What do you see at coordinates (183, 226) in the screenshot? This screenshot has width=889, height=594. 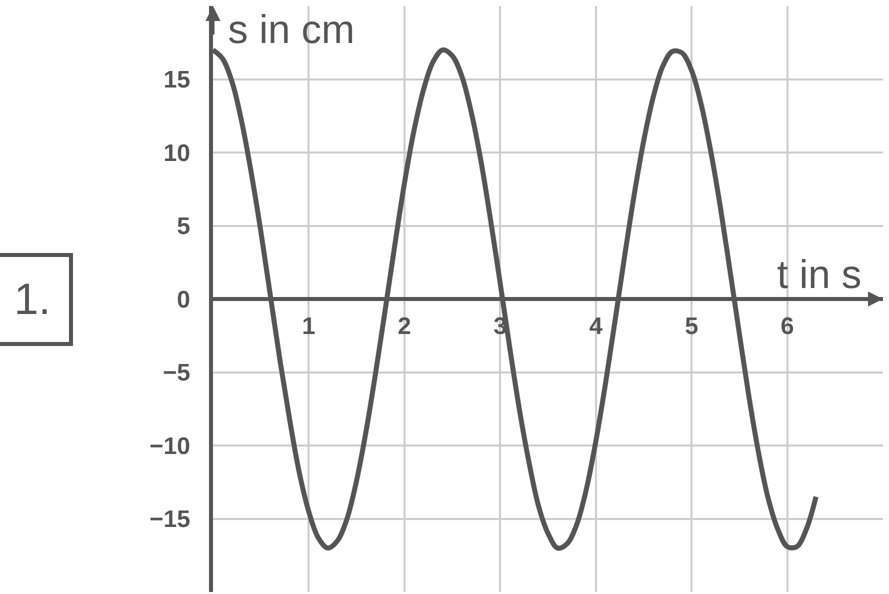 I see `y-tick-label: 5` at bounding box center [183, 226].